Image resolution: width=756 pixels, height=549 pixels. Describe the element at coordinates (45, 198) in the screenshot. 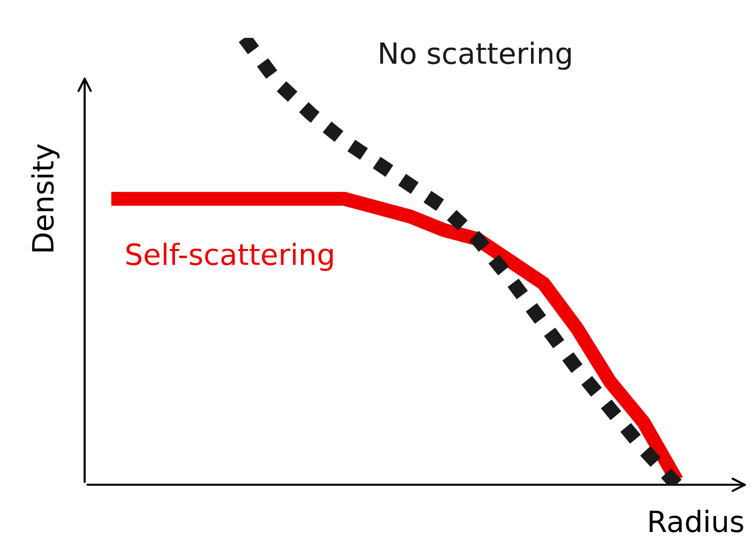

I see `y-axis-title: Density` at that location.